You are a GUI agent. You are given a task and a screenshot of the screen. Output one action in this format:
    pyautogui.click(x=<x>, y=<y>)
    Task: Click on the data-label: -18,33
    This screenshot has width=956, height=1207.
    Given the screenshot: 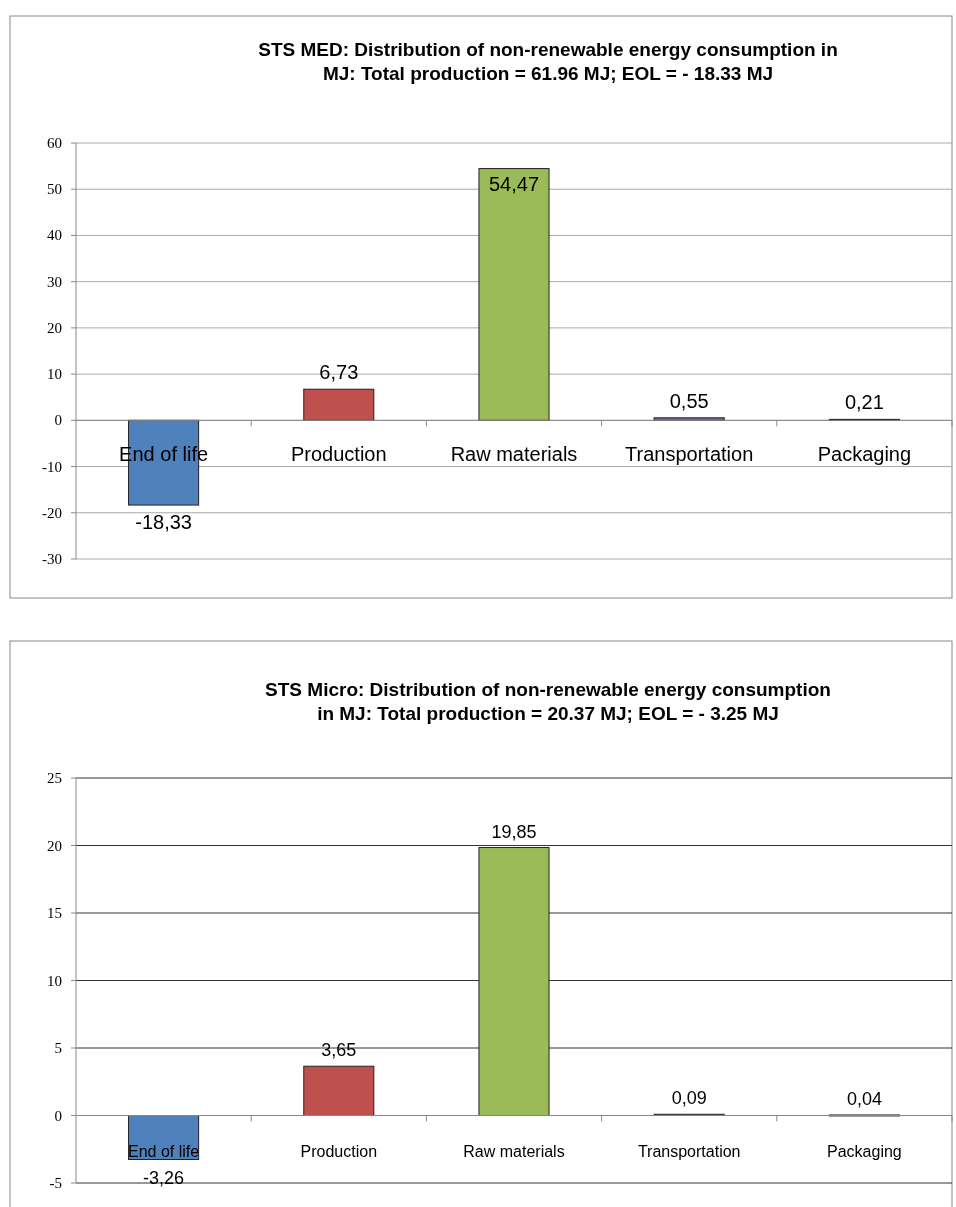 What is the action you would take?
    pyautogui.click(x=163, y=522)
    